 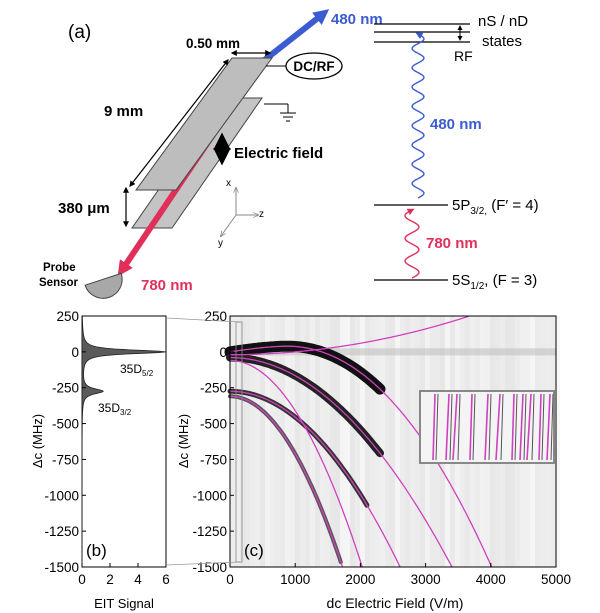 I want to click on x-tick-label: 1000, so click(x=295, y=579).